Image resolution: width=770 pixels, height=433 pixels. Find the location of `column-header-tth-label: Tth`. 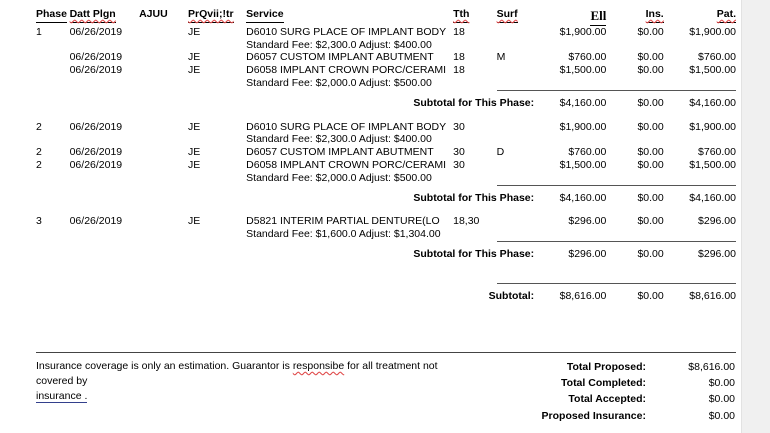

column-header-tth-label: Tth is located at coordinates (461, 15).